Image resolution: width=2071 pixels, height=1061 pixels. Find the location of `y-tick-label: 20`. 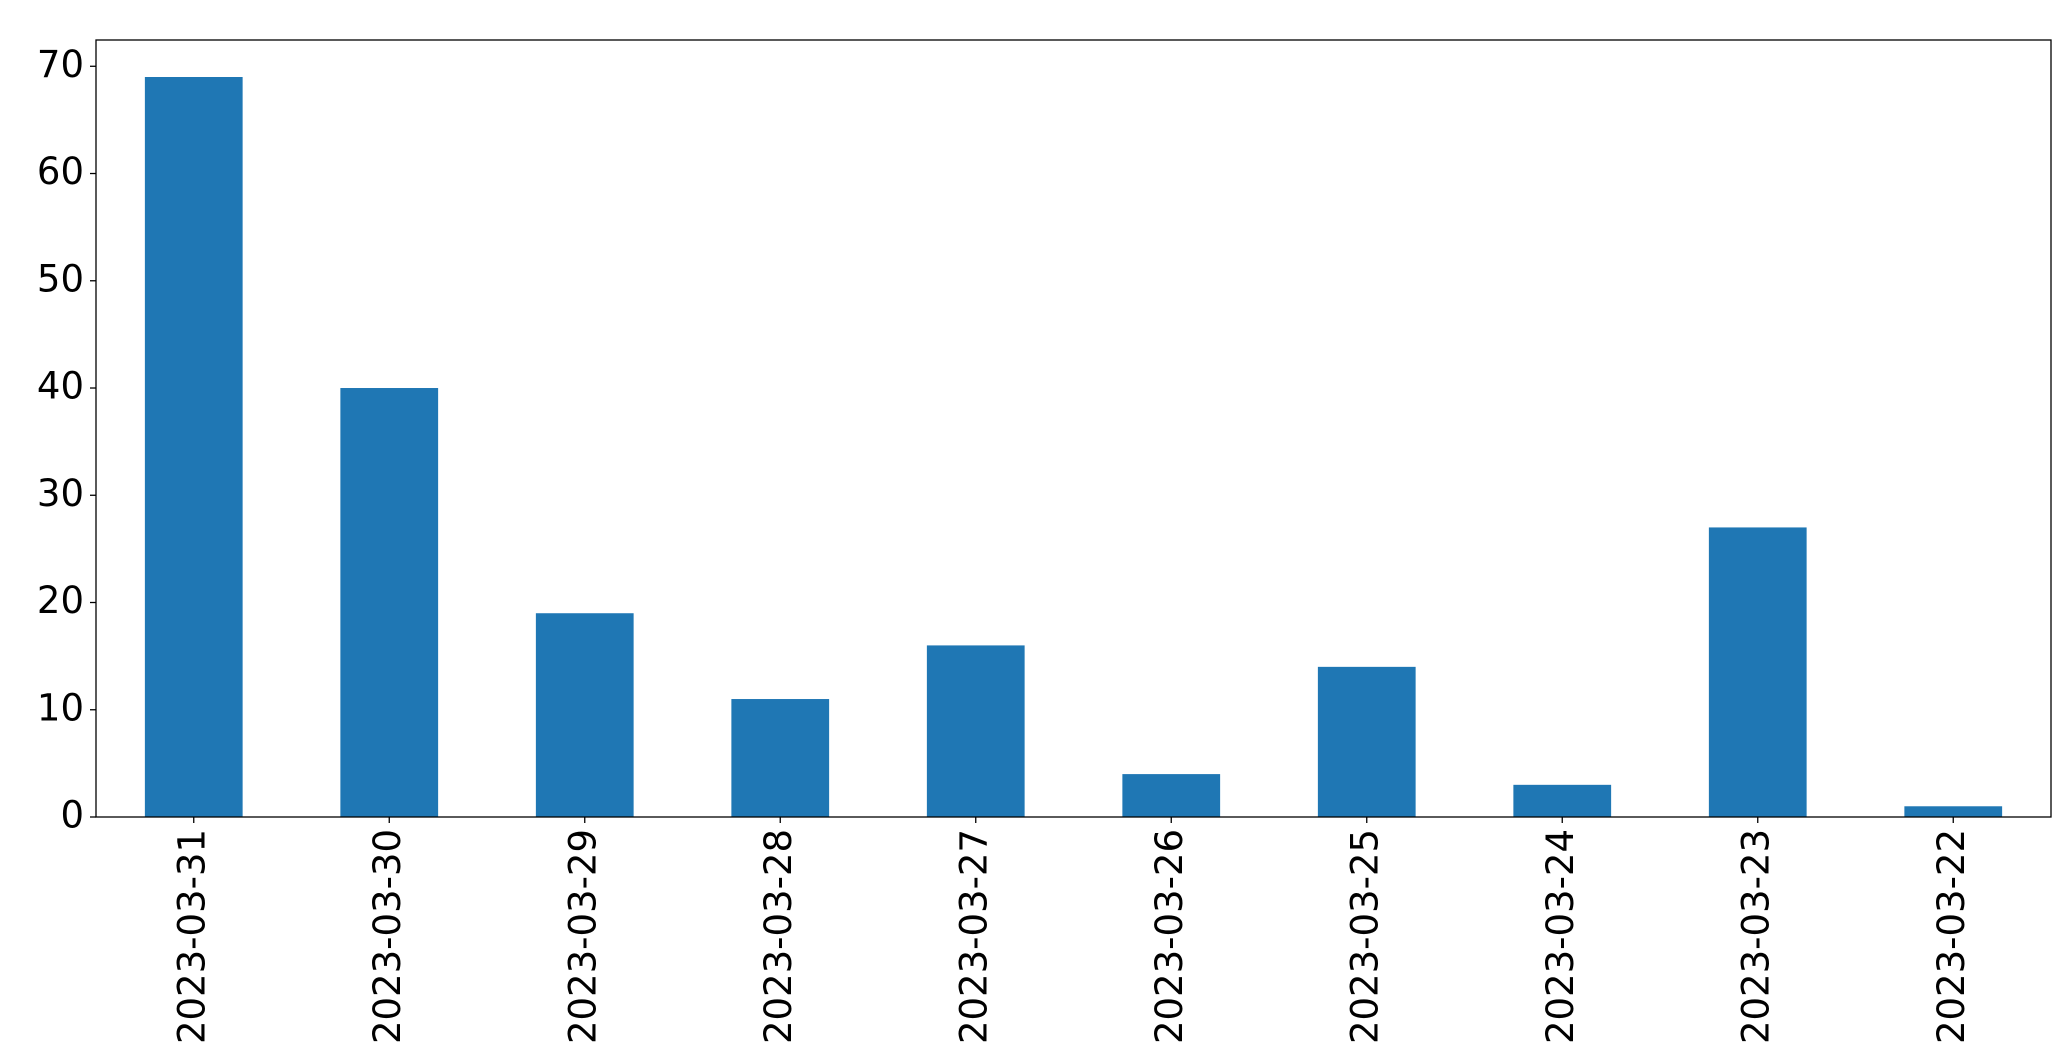

y-tick-label: 20 is located at coordinates (60, 600).